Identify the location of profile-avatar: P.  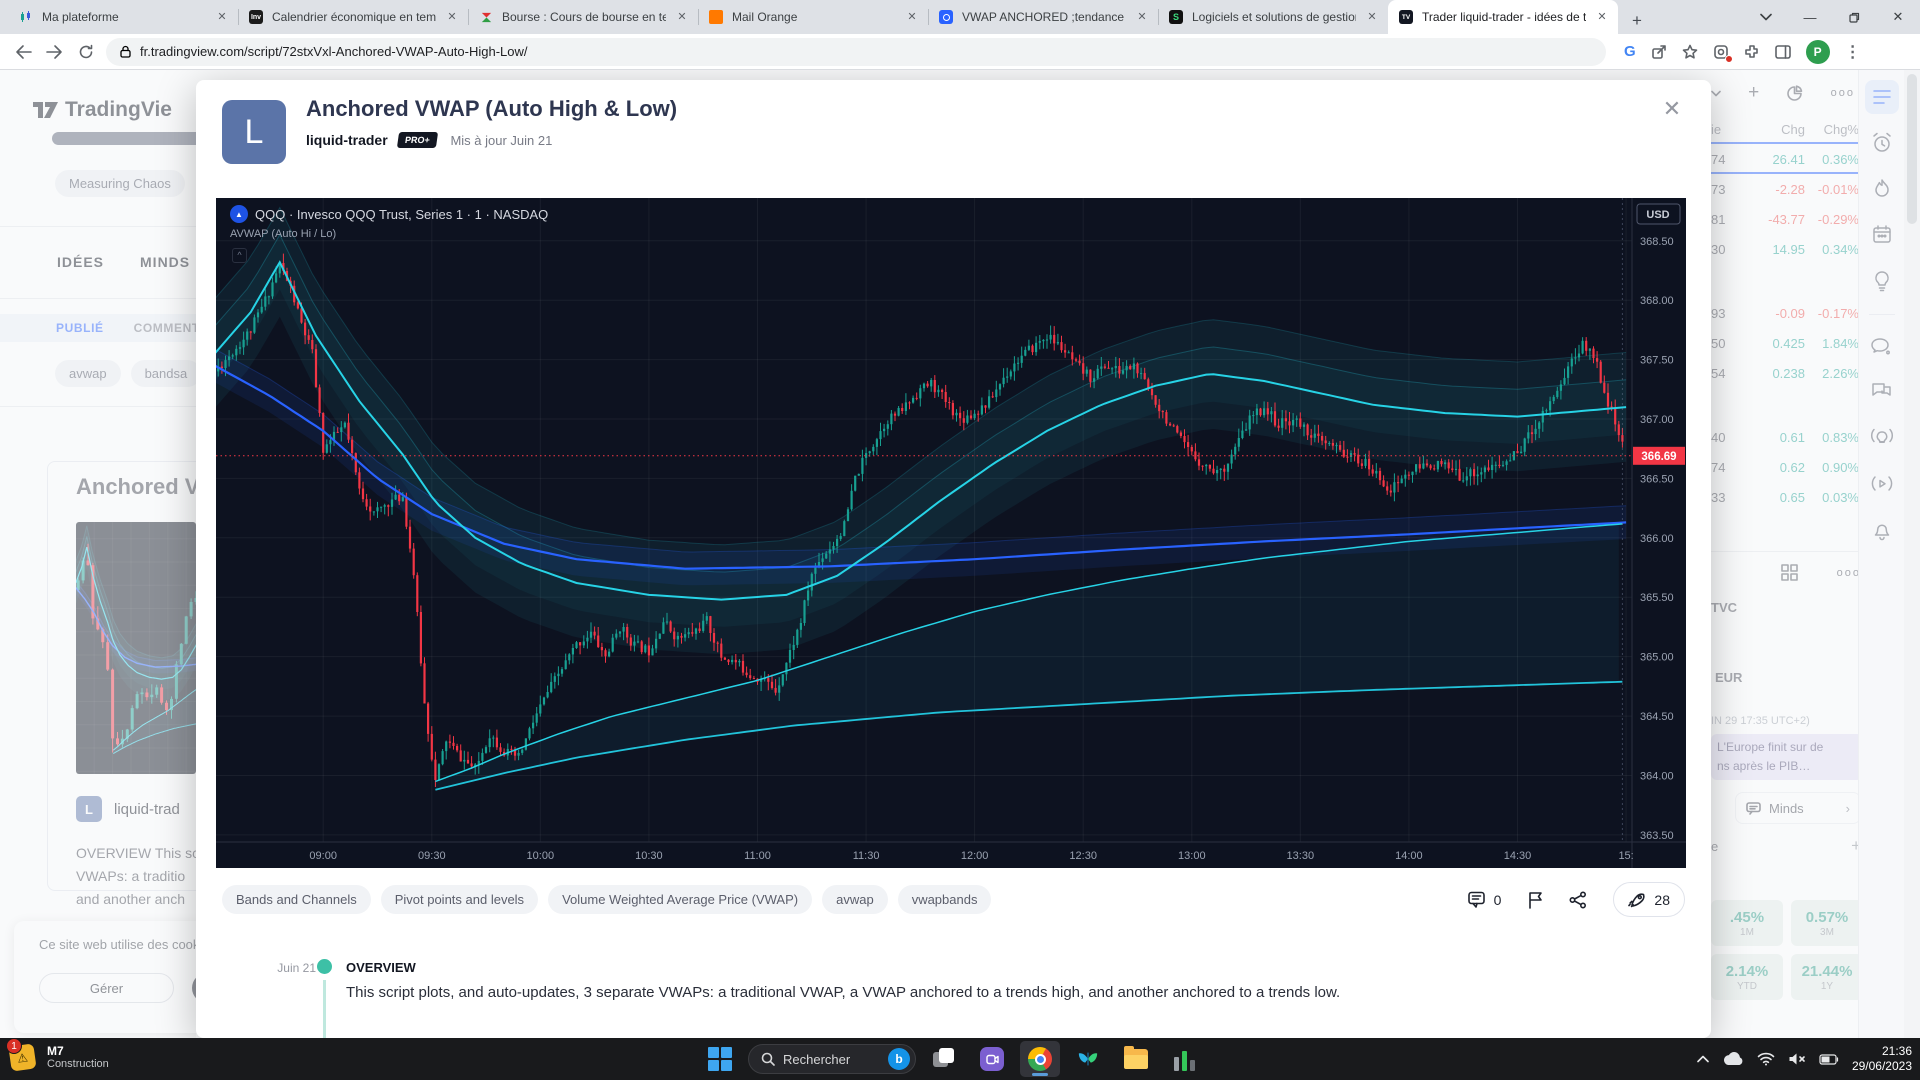
(1817, 51).